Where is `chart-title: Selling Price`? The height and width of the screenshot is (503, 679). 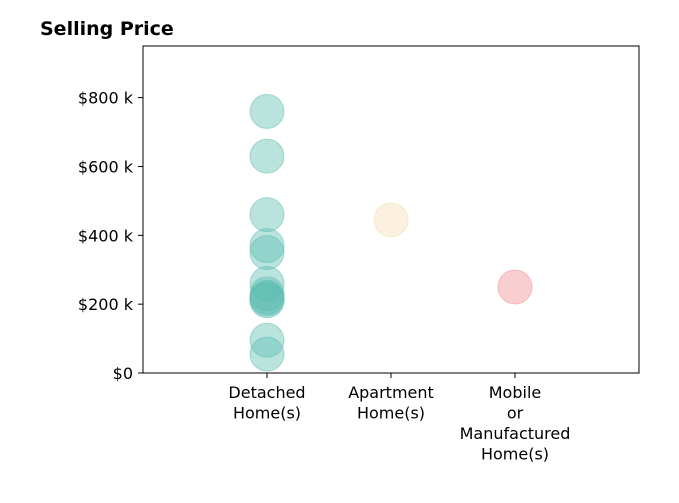
chart-title: Selling Price is located at coordinates (107, 29).